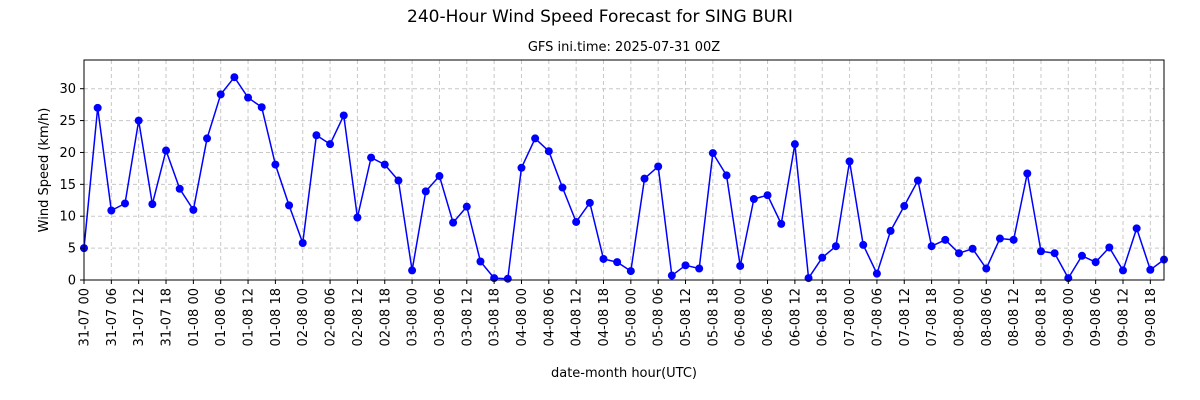 This screenshot has width=1200, height=400. Describe the element at coordinates (1151, 317) in the screenshot. I see `x-tick-label: 09-08 18` at that location.